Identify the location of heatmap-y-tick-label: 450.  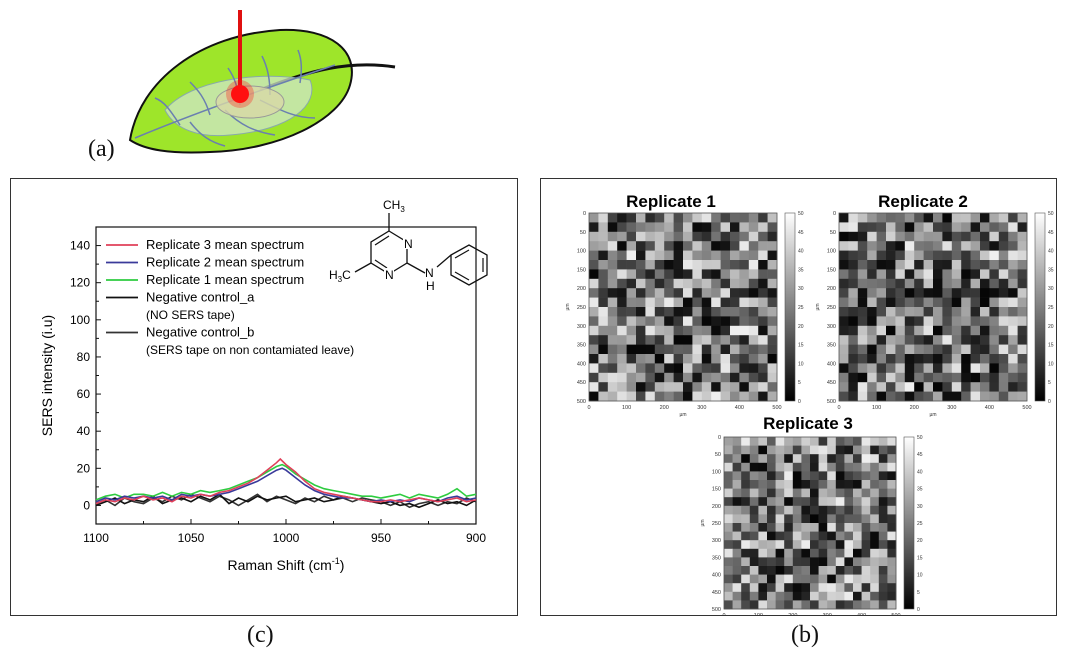
(716, 593).